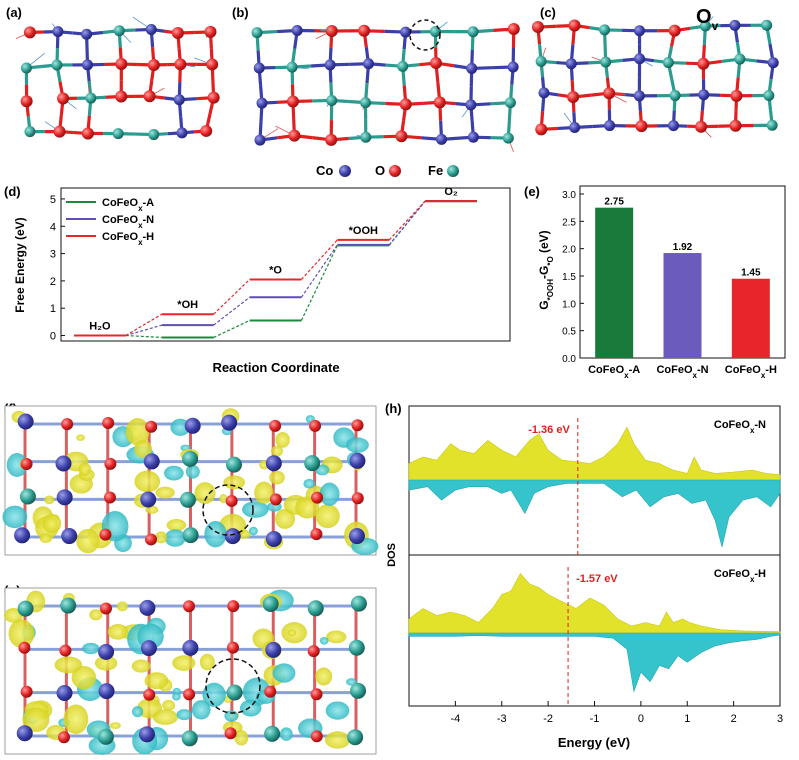 The image size is (799, 760). I want to click on subplot-label: CoFeOx-N, so click(740, 427).